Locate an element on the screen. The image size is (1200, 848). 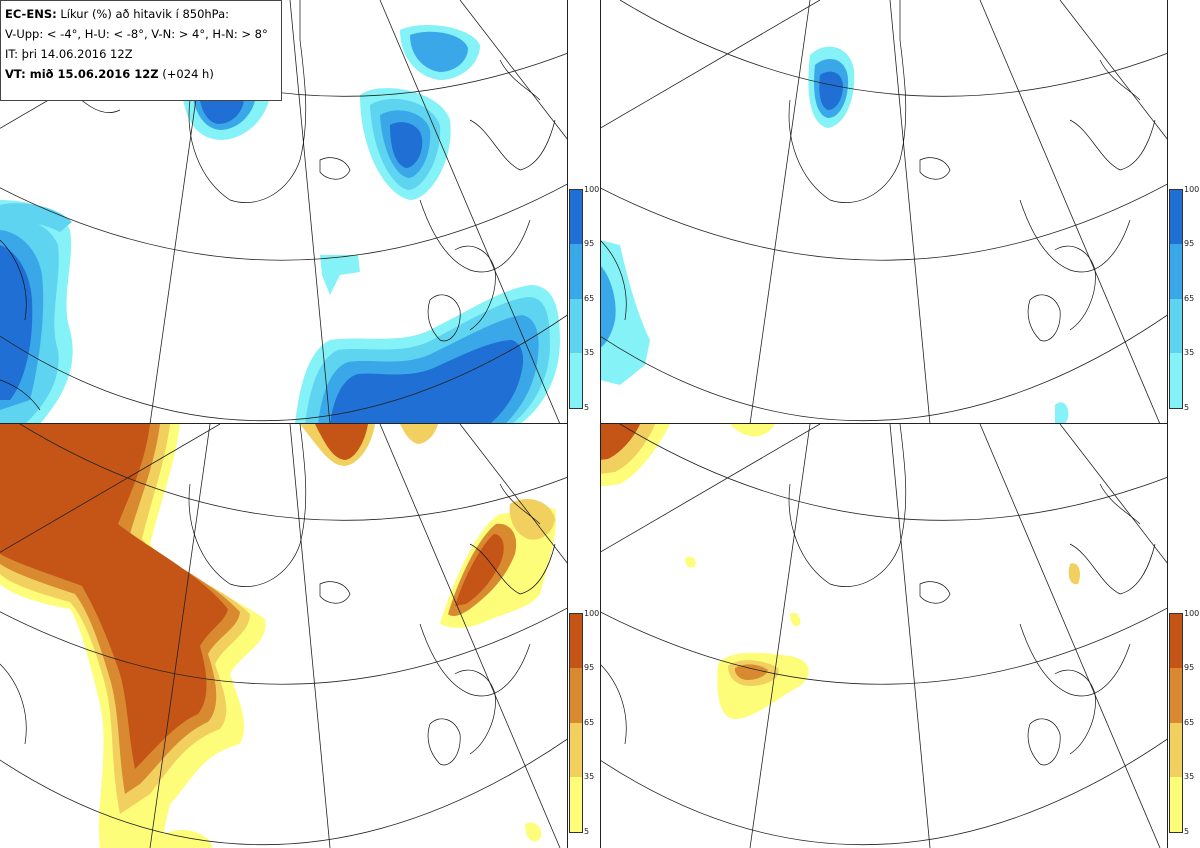
legend-line-1: EC-ENS: Líkur (%) að hitavik í 850hPa: is located at coordinates (141, 14).